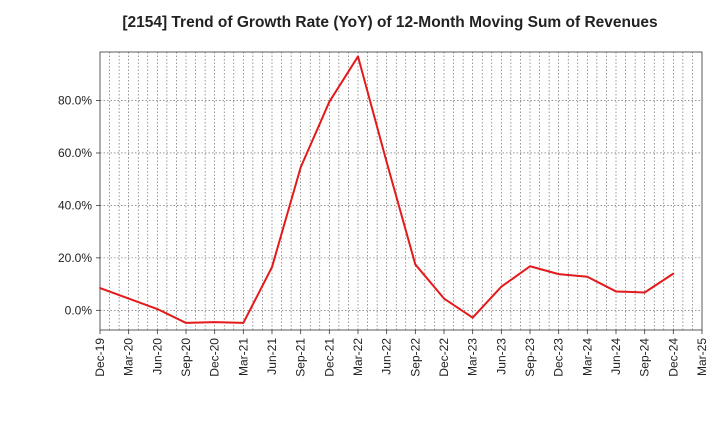 The width and height of the screenshot is (720, 440). Describe the element at coordinates (157, 356) in the screenshot. I see `x-tick-label: Jun-20` at that location.